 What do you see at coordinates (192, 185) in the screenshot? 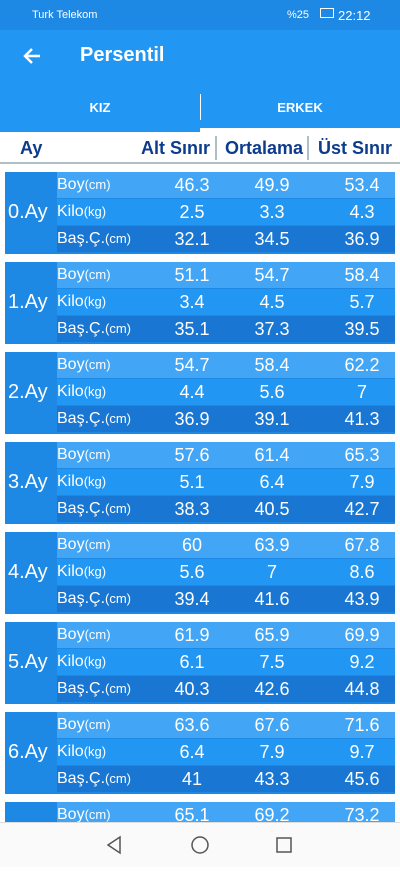
I see `value-cell: 46.3` at bounding box center [192, 185].